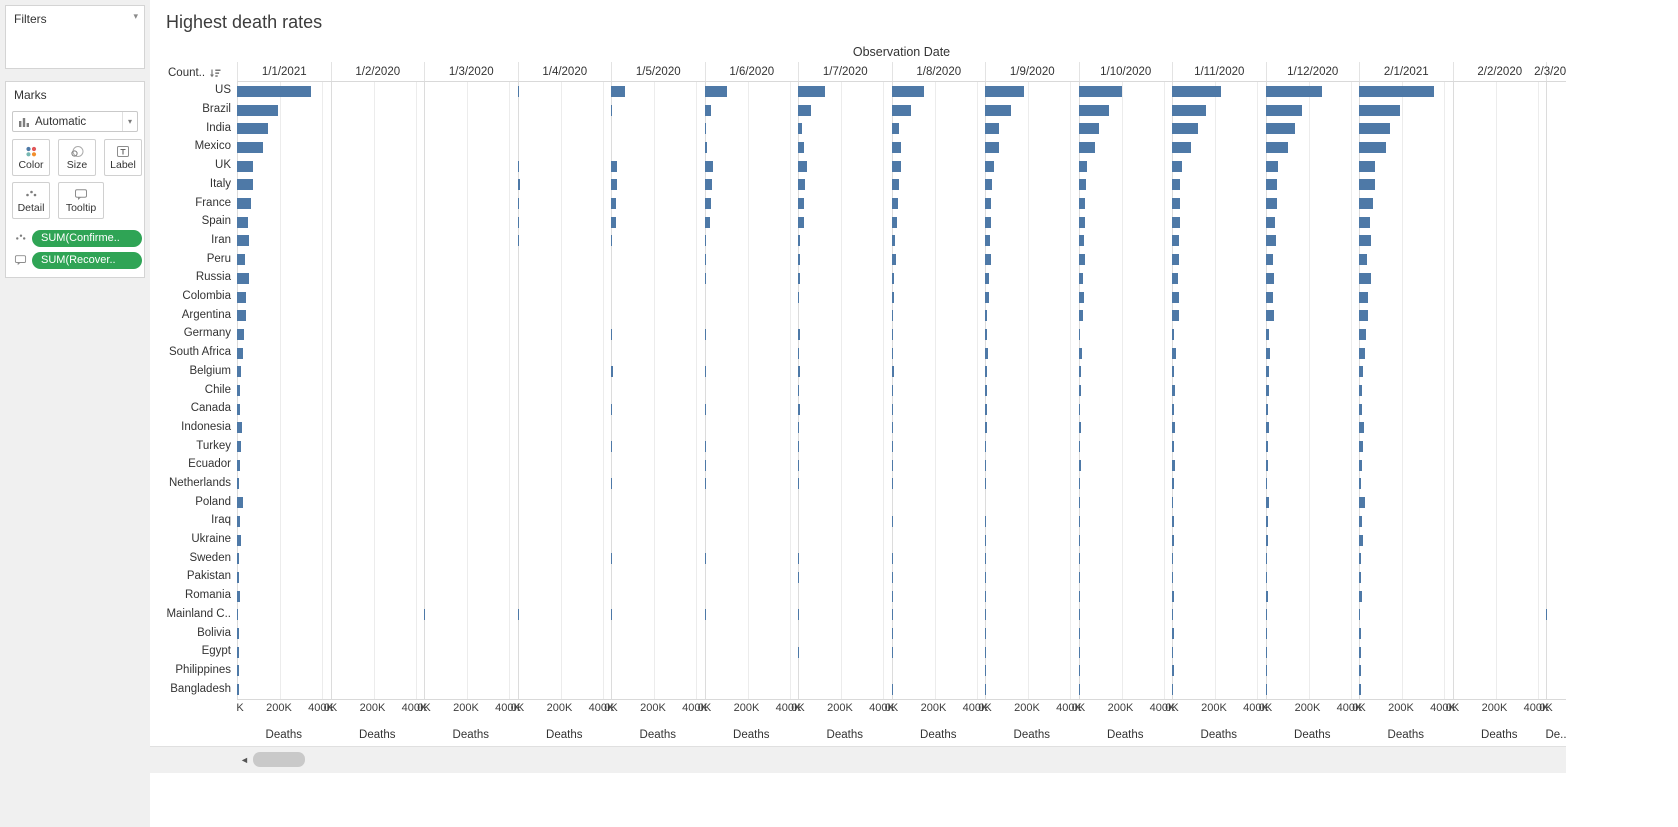 The height and width of the screenshot is (827, 1678). I want to click on country-label: Spain, so click(216, 221).